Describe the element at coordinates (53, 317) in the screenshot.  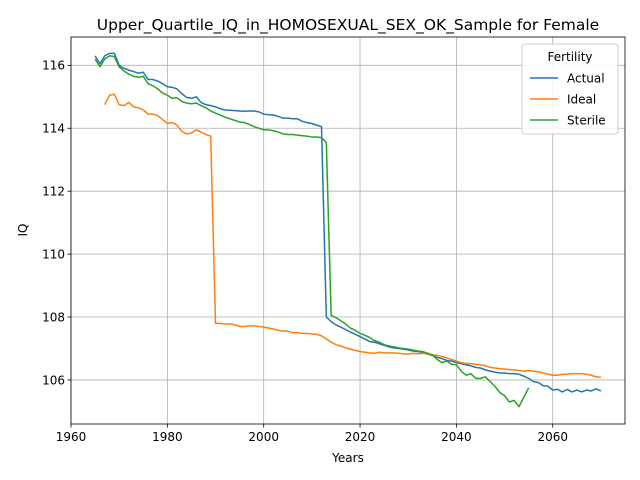
I see `y-tick-label: 108` at that location.